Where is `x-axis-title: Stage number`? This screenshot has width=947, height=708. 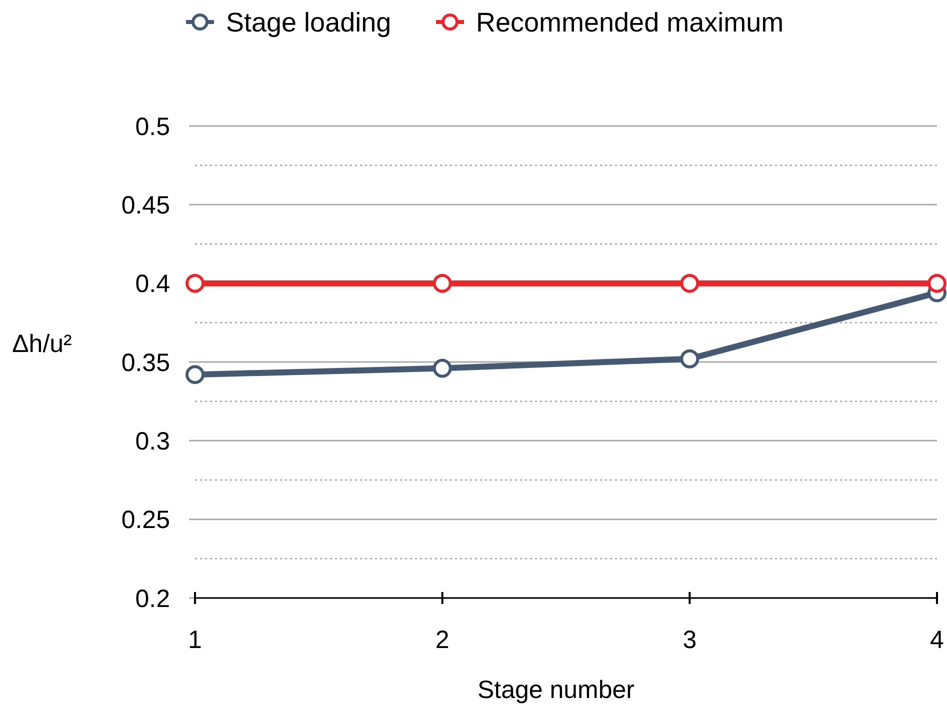
x-axis-title: Stage number is located at coordinates (556, 690).